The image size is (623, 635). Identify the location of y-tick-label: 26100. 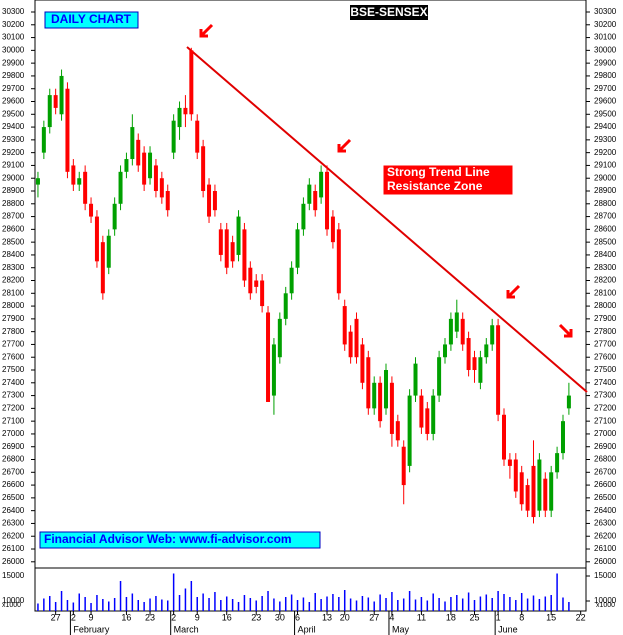
(13, 548).